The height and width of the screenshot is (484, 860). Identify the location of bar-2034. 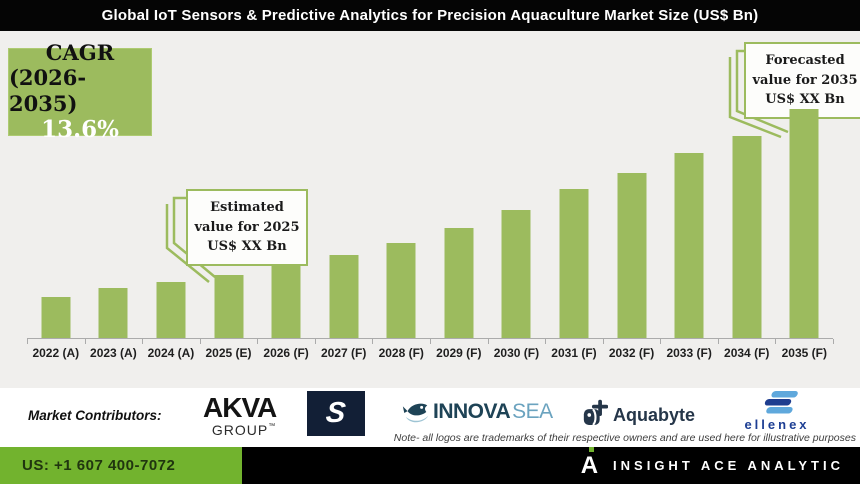
(747, 237).